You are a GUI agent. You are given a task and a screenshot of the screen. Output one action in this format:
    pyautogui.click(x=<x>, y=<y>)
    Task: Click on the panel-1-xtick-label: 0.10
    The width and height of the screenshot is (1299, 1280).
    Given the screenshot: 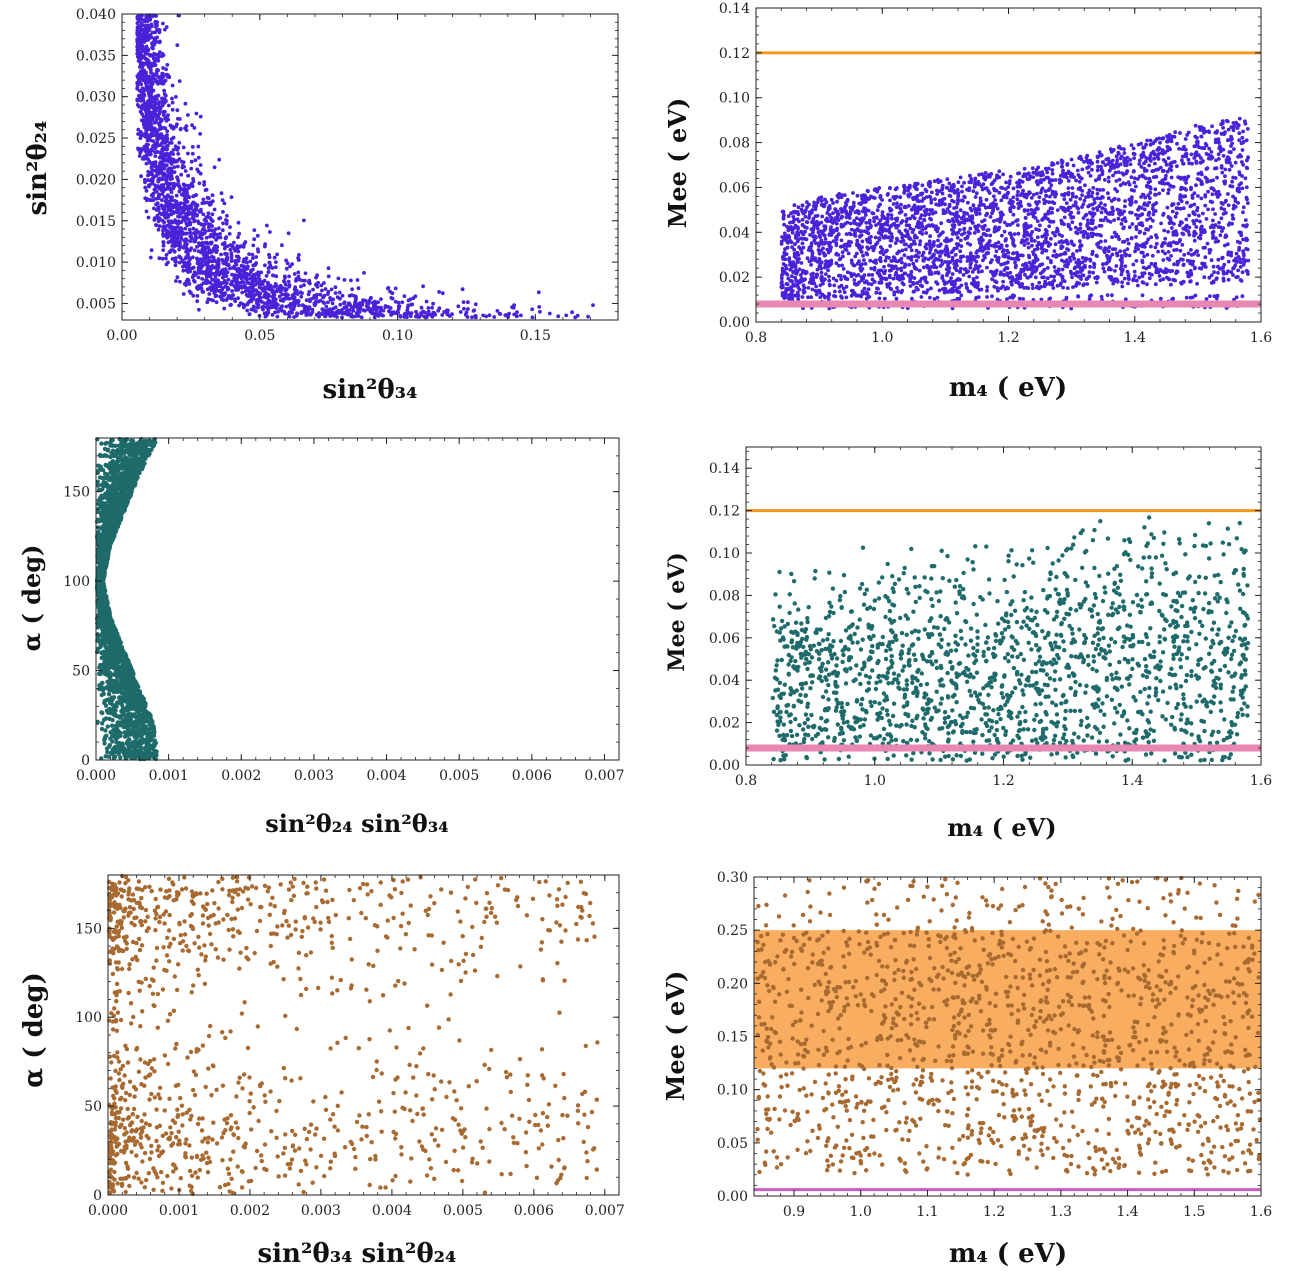 What is the action you would take?
    pyautogui.click(x=397, y=336)
    